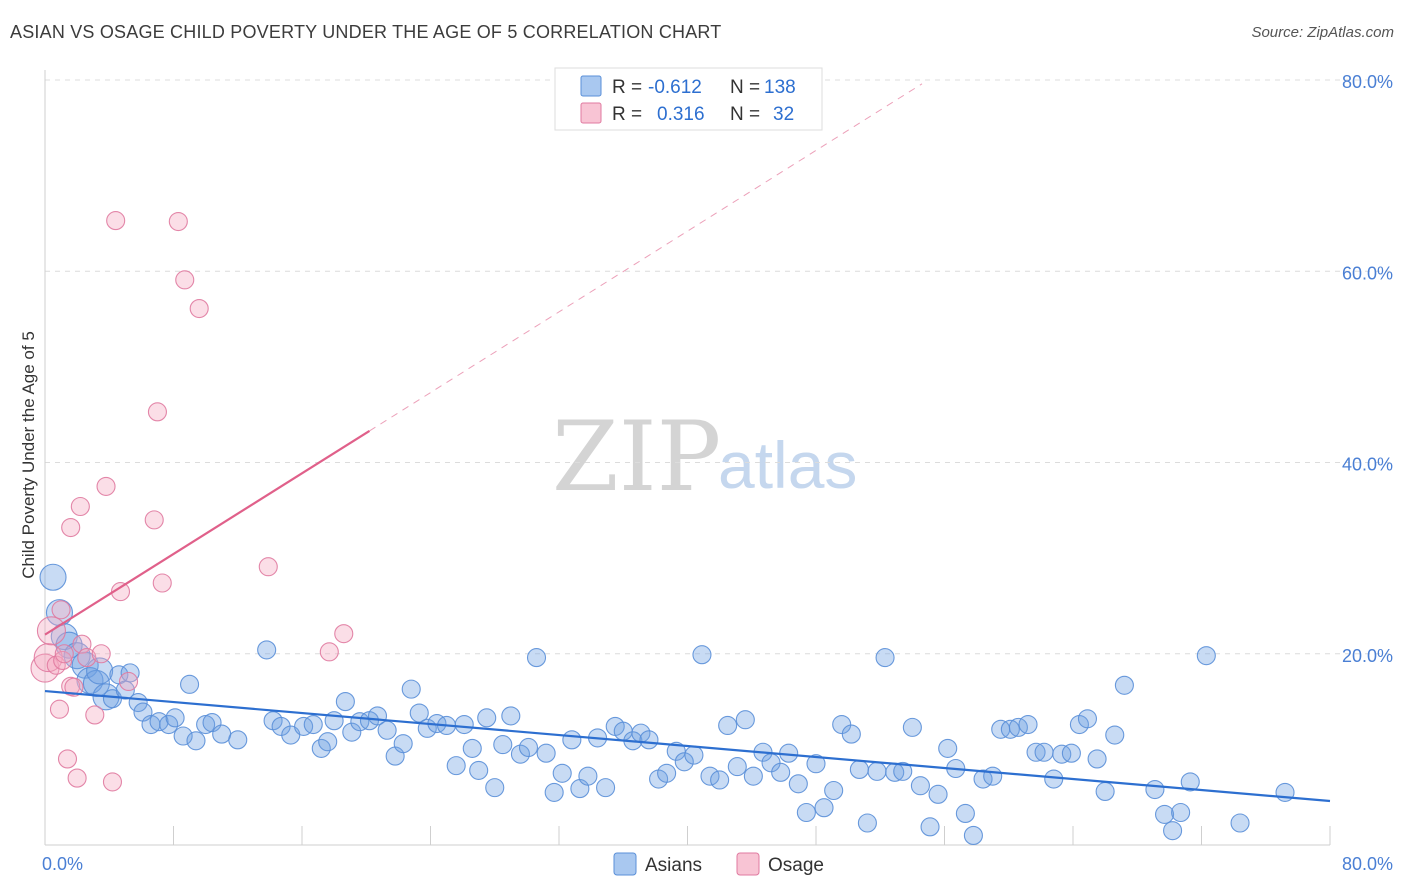 The width and height of the screenshot is (1406, 892). What do you see at coordinates (1367, 82) in the screenshot?
I see `y-tick-label: 80.0%` at bounding box center [1367, 82].